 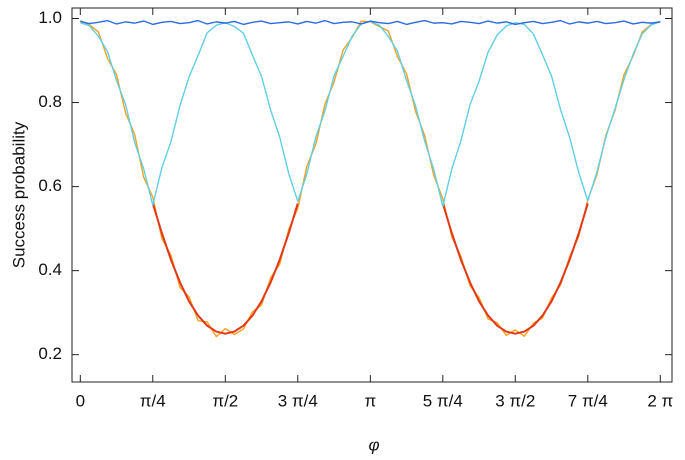 I want to click on x-axis-label: φ, so click(x=373, y=444).